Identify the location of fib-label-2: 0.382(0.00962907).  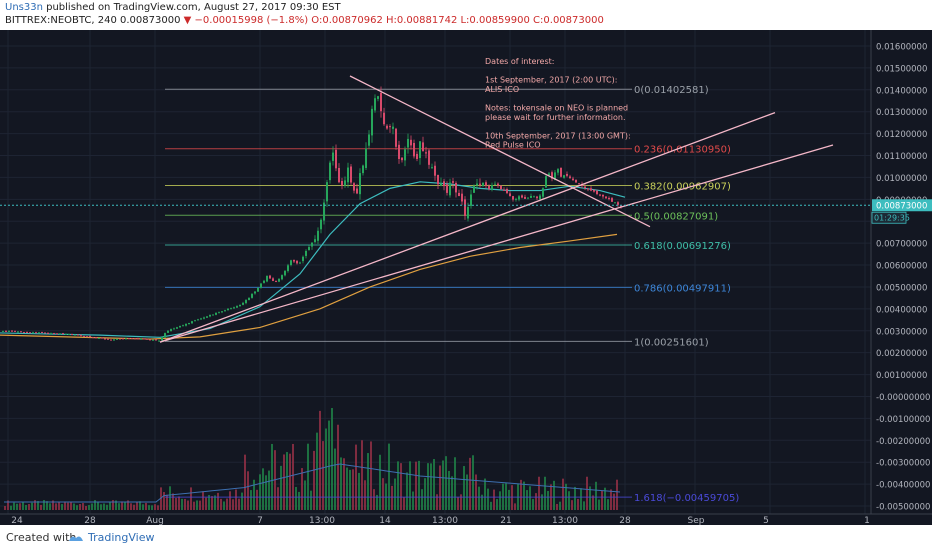
(682, 187).